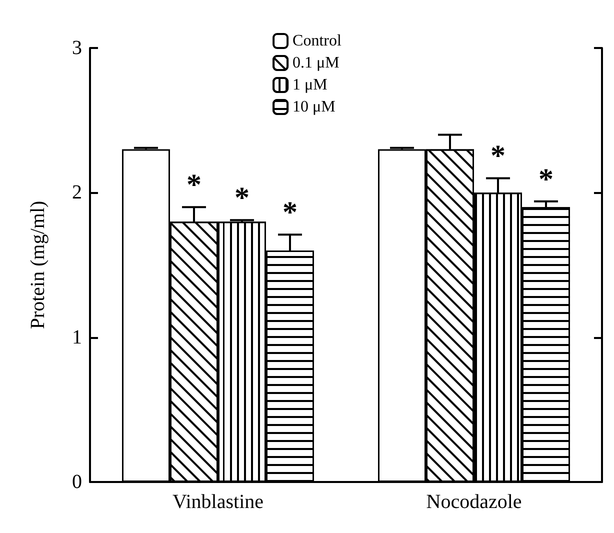 The image size is (614, 533). Describe the element at coordinates (218, 502) in the screenshot. I see `x-tick-label: Vinblastine` at that location.